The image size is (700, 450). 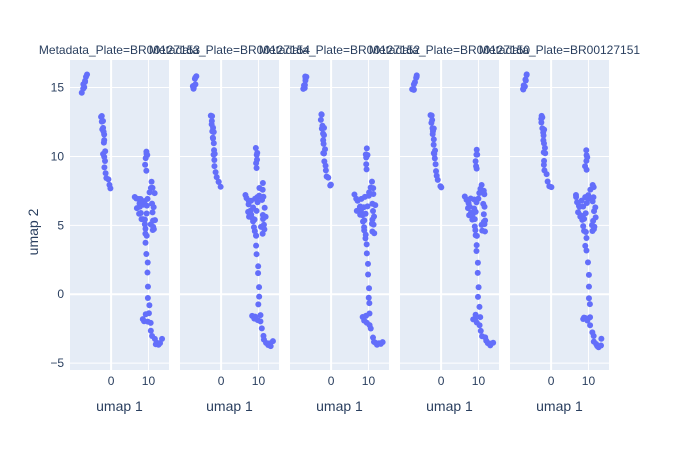 What do you see at coordinates (119, 50) in the screenshot?
I see `facet-title: Metadata_Plate=BR00127153` at bounding box center [119, 50].